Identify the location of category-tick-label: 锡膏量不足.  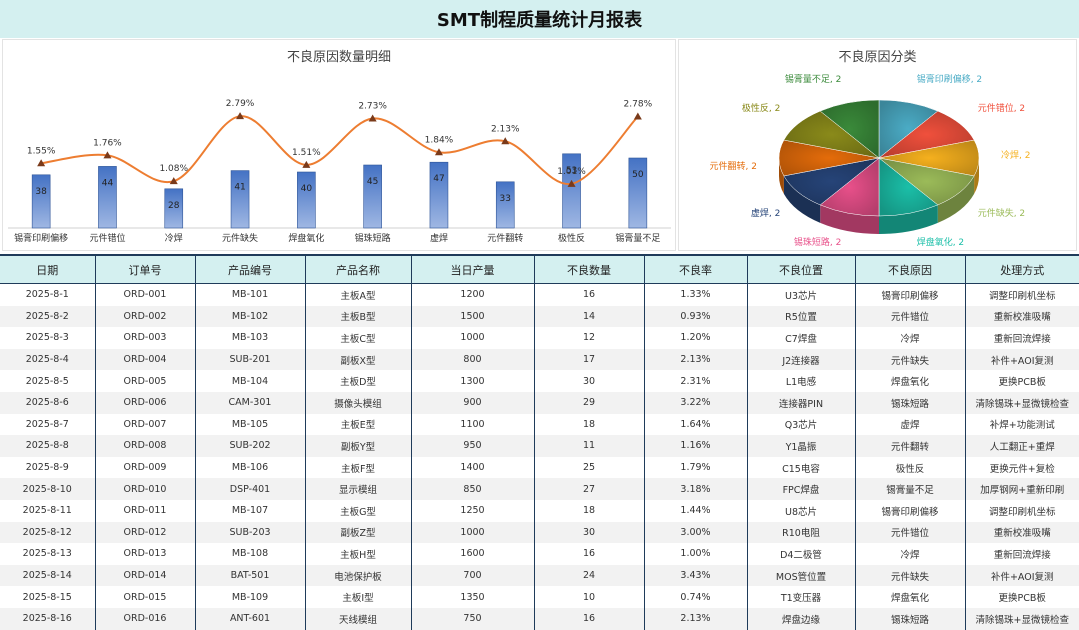
(637, 238).